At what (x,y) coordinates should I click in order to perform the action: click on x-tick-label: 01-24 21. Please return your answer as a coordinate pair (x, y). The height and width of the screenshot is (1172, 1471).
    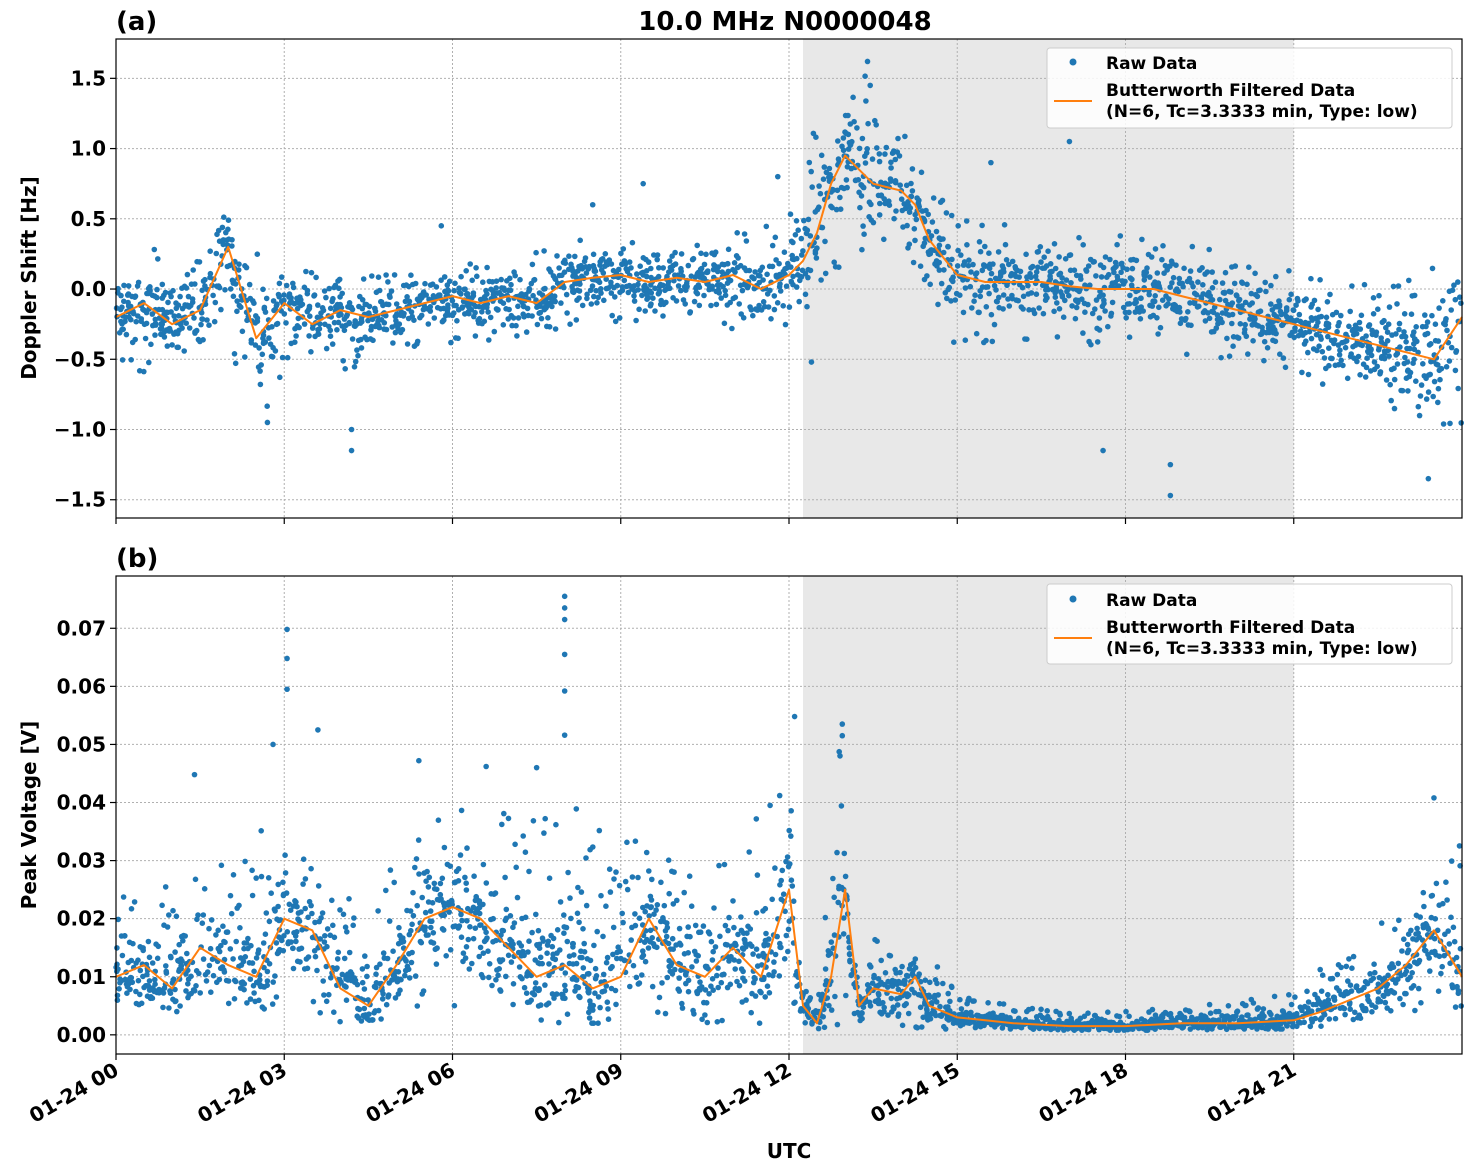
    Looking at the image, I should click on (1252, 1093).